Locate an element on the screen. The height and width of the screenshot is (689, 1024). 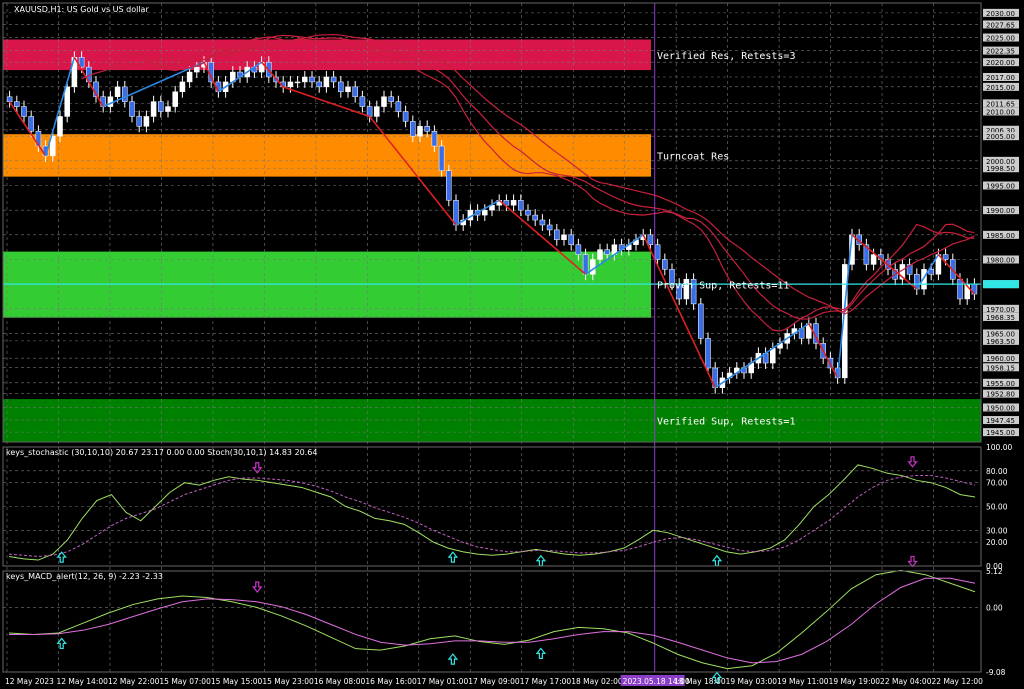
macd-y-tick: 0.00 is located at coordinates (994, 607).